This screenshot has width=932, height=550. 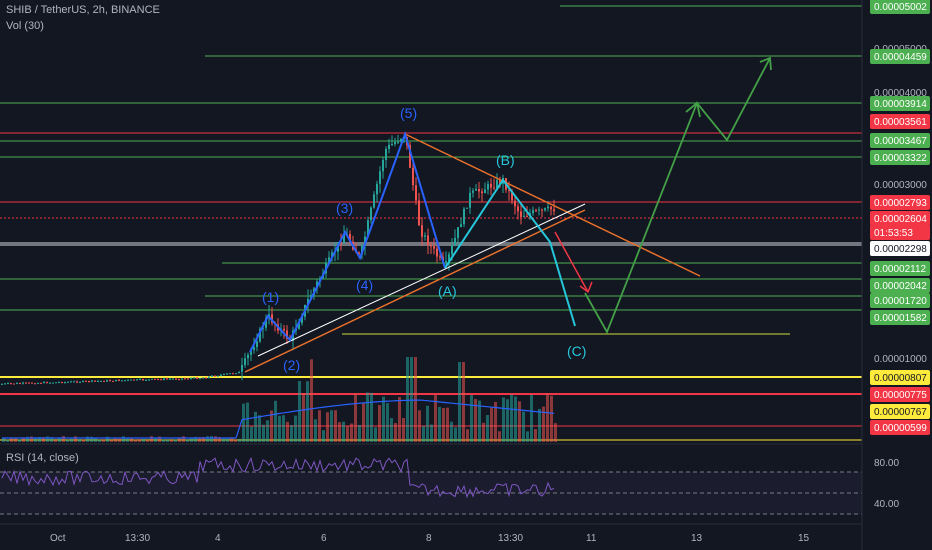 I want to click on symbol-title: SHIB / TetherUS, 2h, BINANCE, so click(x=83, y=10).